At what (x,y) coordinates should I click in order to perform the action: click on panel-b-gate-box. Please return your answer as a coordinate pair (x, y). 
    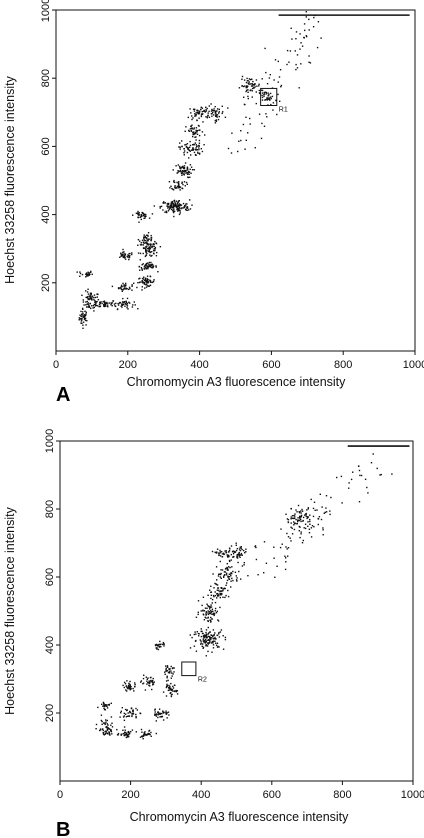
    Looking at the image, I should click on (189, 669).